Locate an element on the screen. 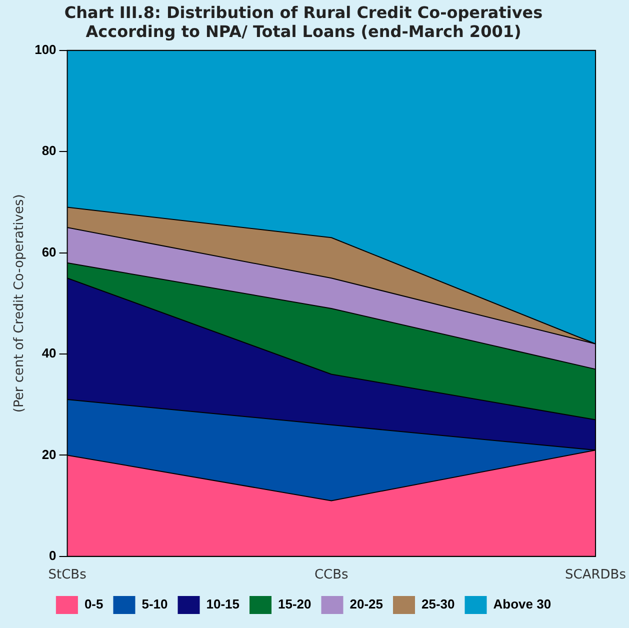 This screenshot has height=628, width=629. x-tick-label: CCBs is located at coordinates (331, 575).